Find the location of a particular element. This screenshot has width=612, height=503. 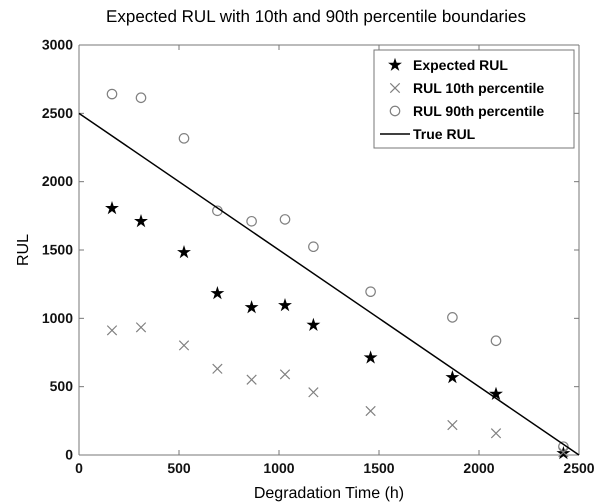

y-tick-label: 1500 is located at coordinates (58, 249).